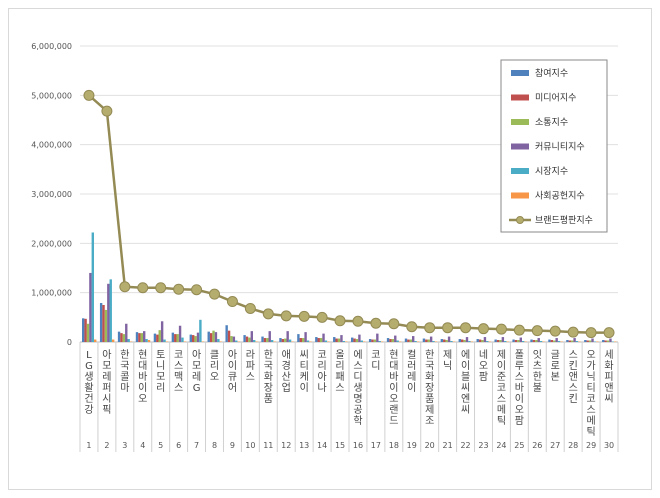 The height and width of the screenshot is (498, 660). Describe the element at coordinates (196, 445) in the screenshot. I see `x-rank-label: 7` at that location.